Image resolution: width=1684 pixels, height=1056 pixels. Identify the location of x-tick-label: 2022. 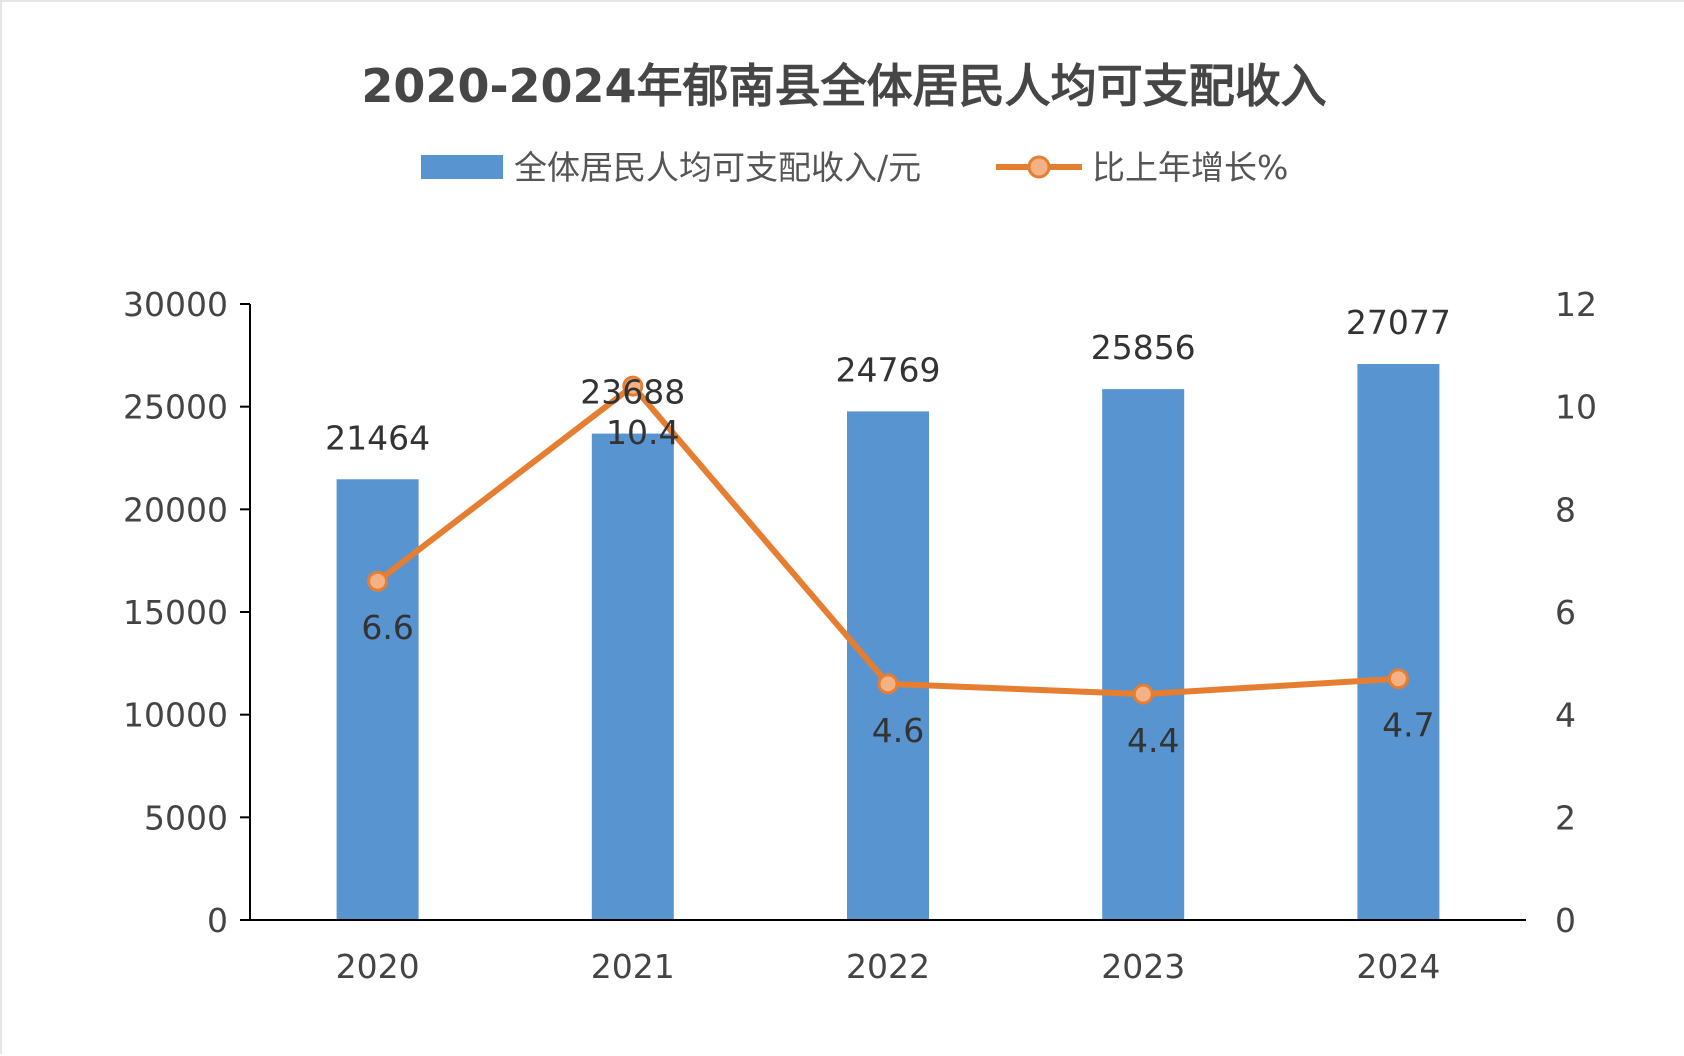
(888, 966).